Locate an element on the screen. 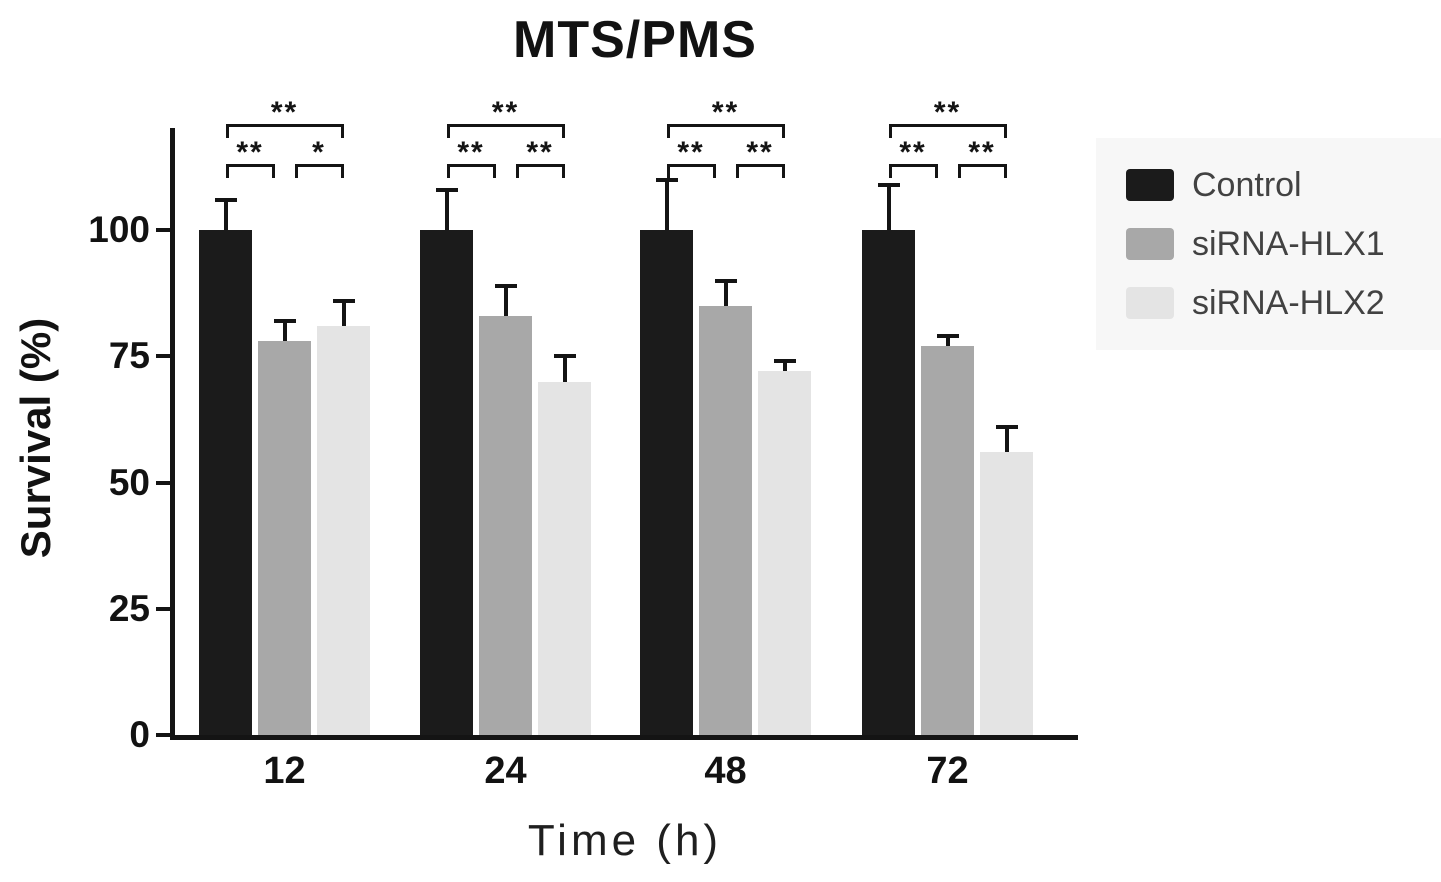 The image size is (1441, 882). legend: Control siRNA-HLX1 siRNA-HLX2 is located at coordinates (1255, 244).